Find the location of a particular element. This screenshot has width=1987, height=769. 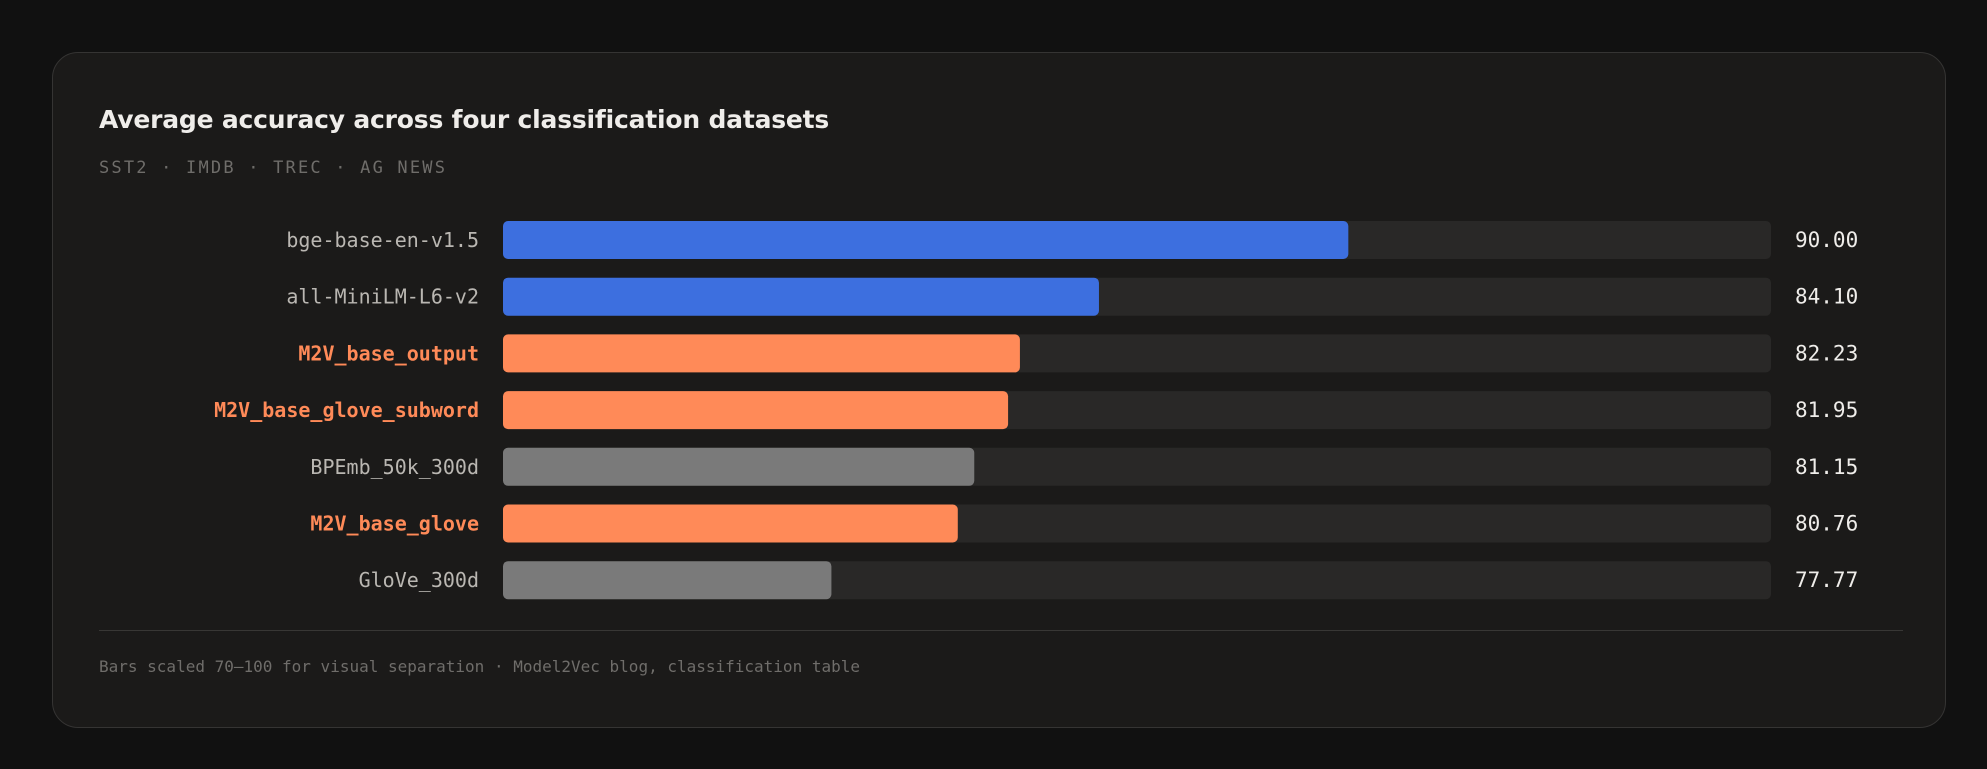

bar-row: M2V_base_glove 80.76 is located at coordinates (1084, 523).